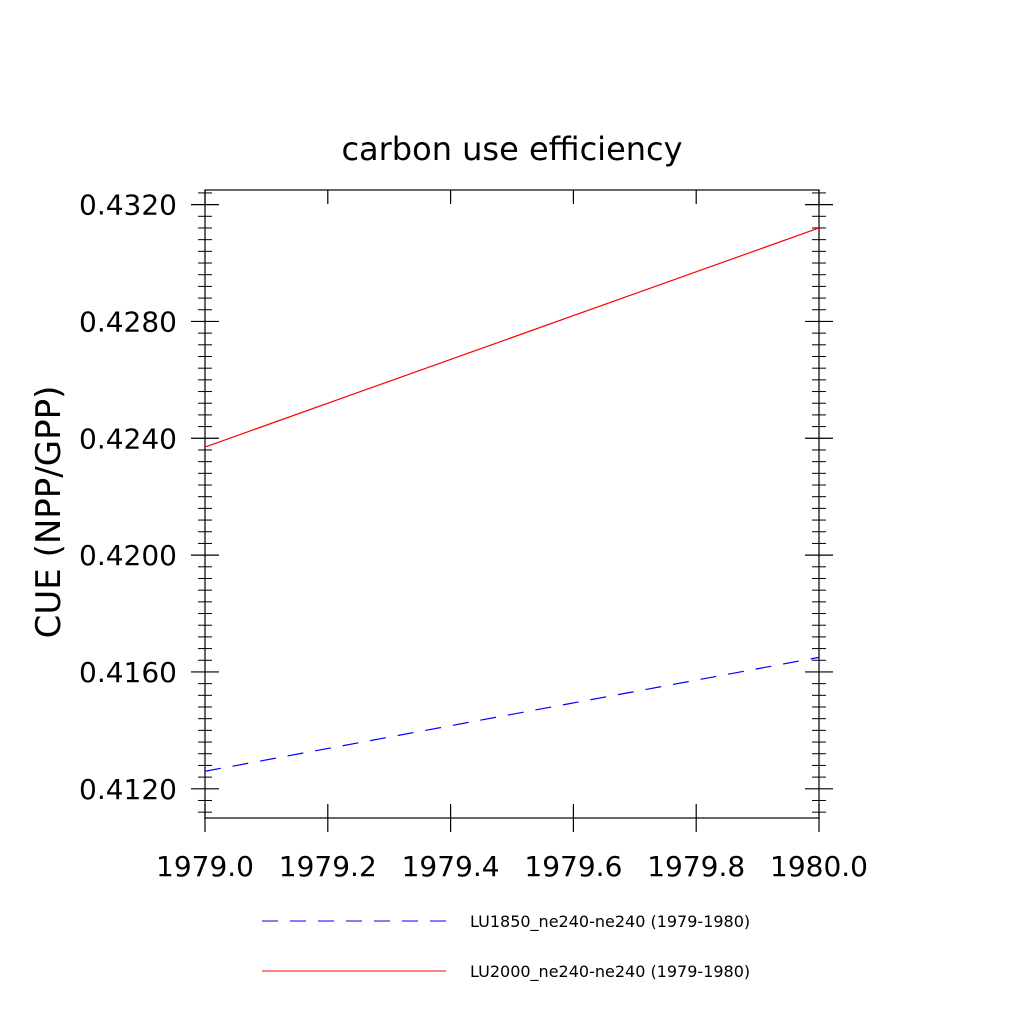  Describe the element at coordinates (819, 866) in the screenshot. I see `x-tick-label: 1980.0` at that location.